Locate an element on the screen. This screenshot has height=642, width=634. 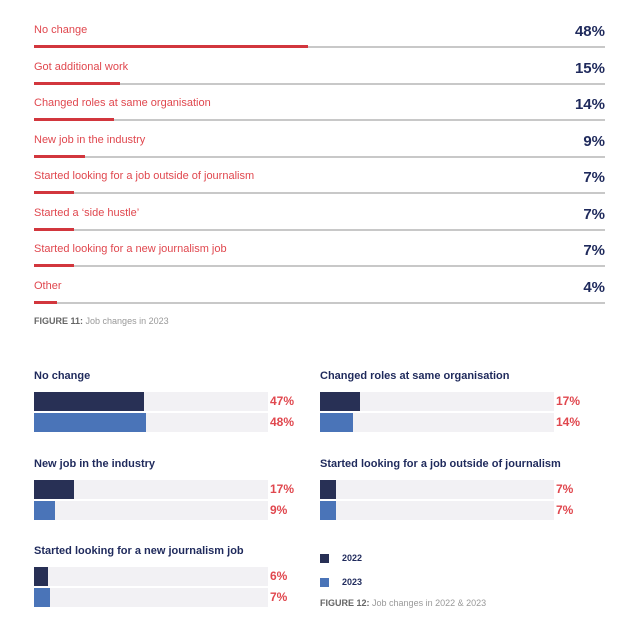
bar-row: Other 4% is located at coordinates (319, 301).